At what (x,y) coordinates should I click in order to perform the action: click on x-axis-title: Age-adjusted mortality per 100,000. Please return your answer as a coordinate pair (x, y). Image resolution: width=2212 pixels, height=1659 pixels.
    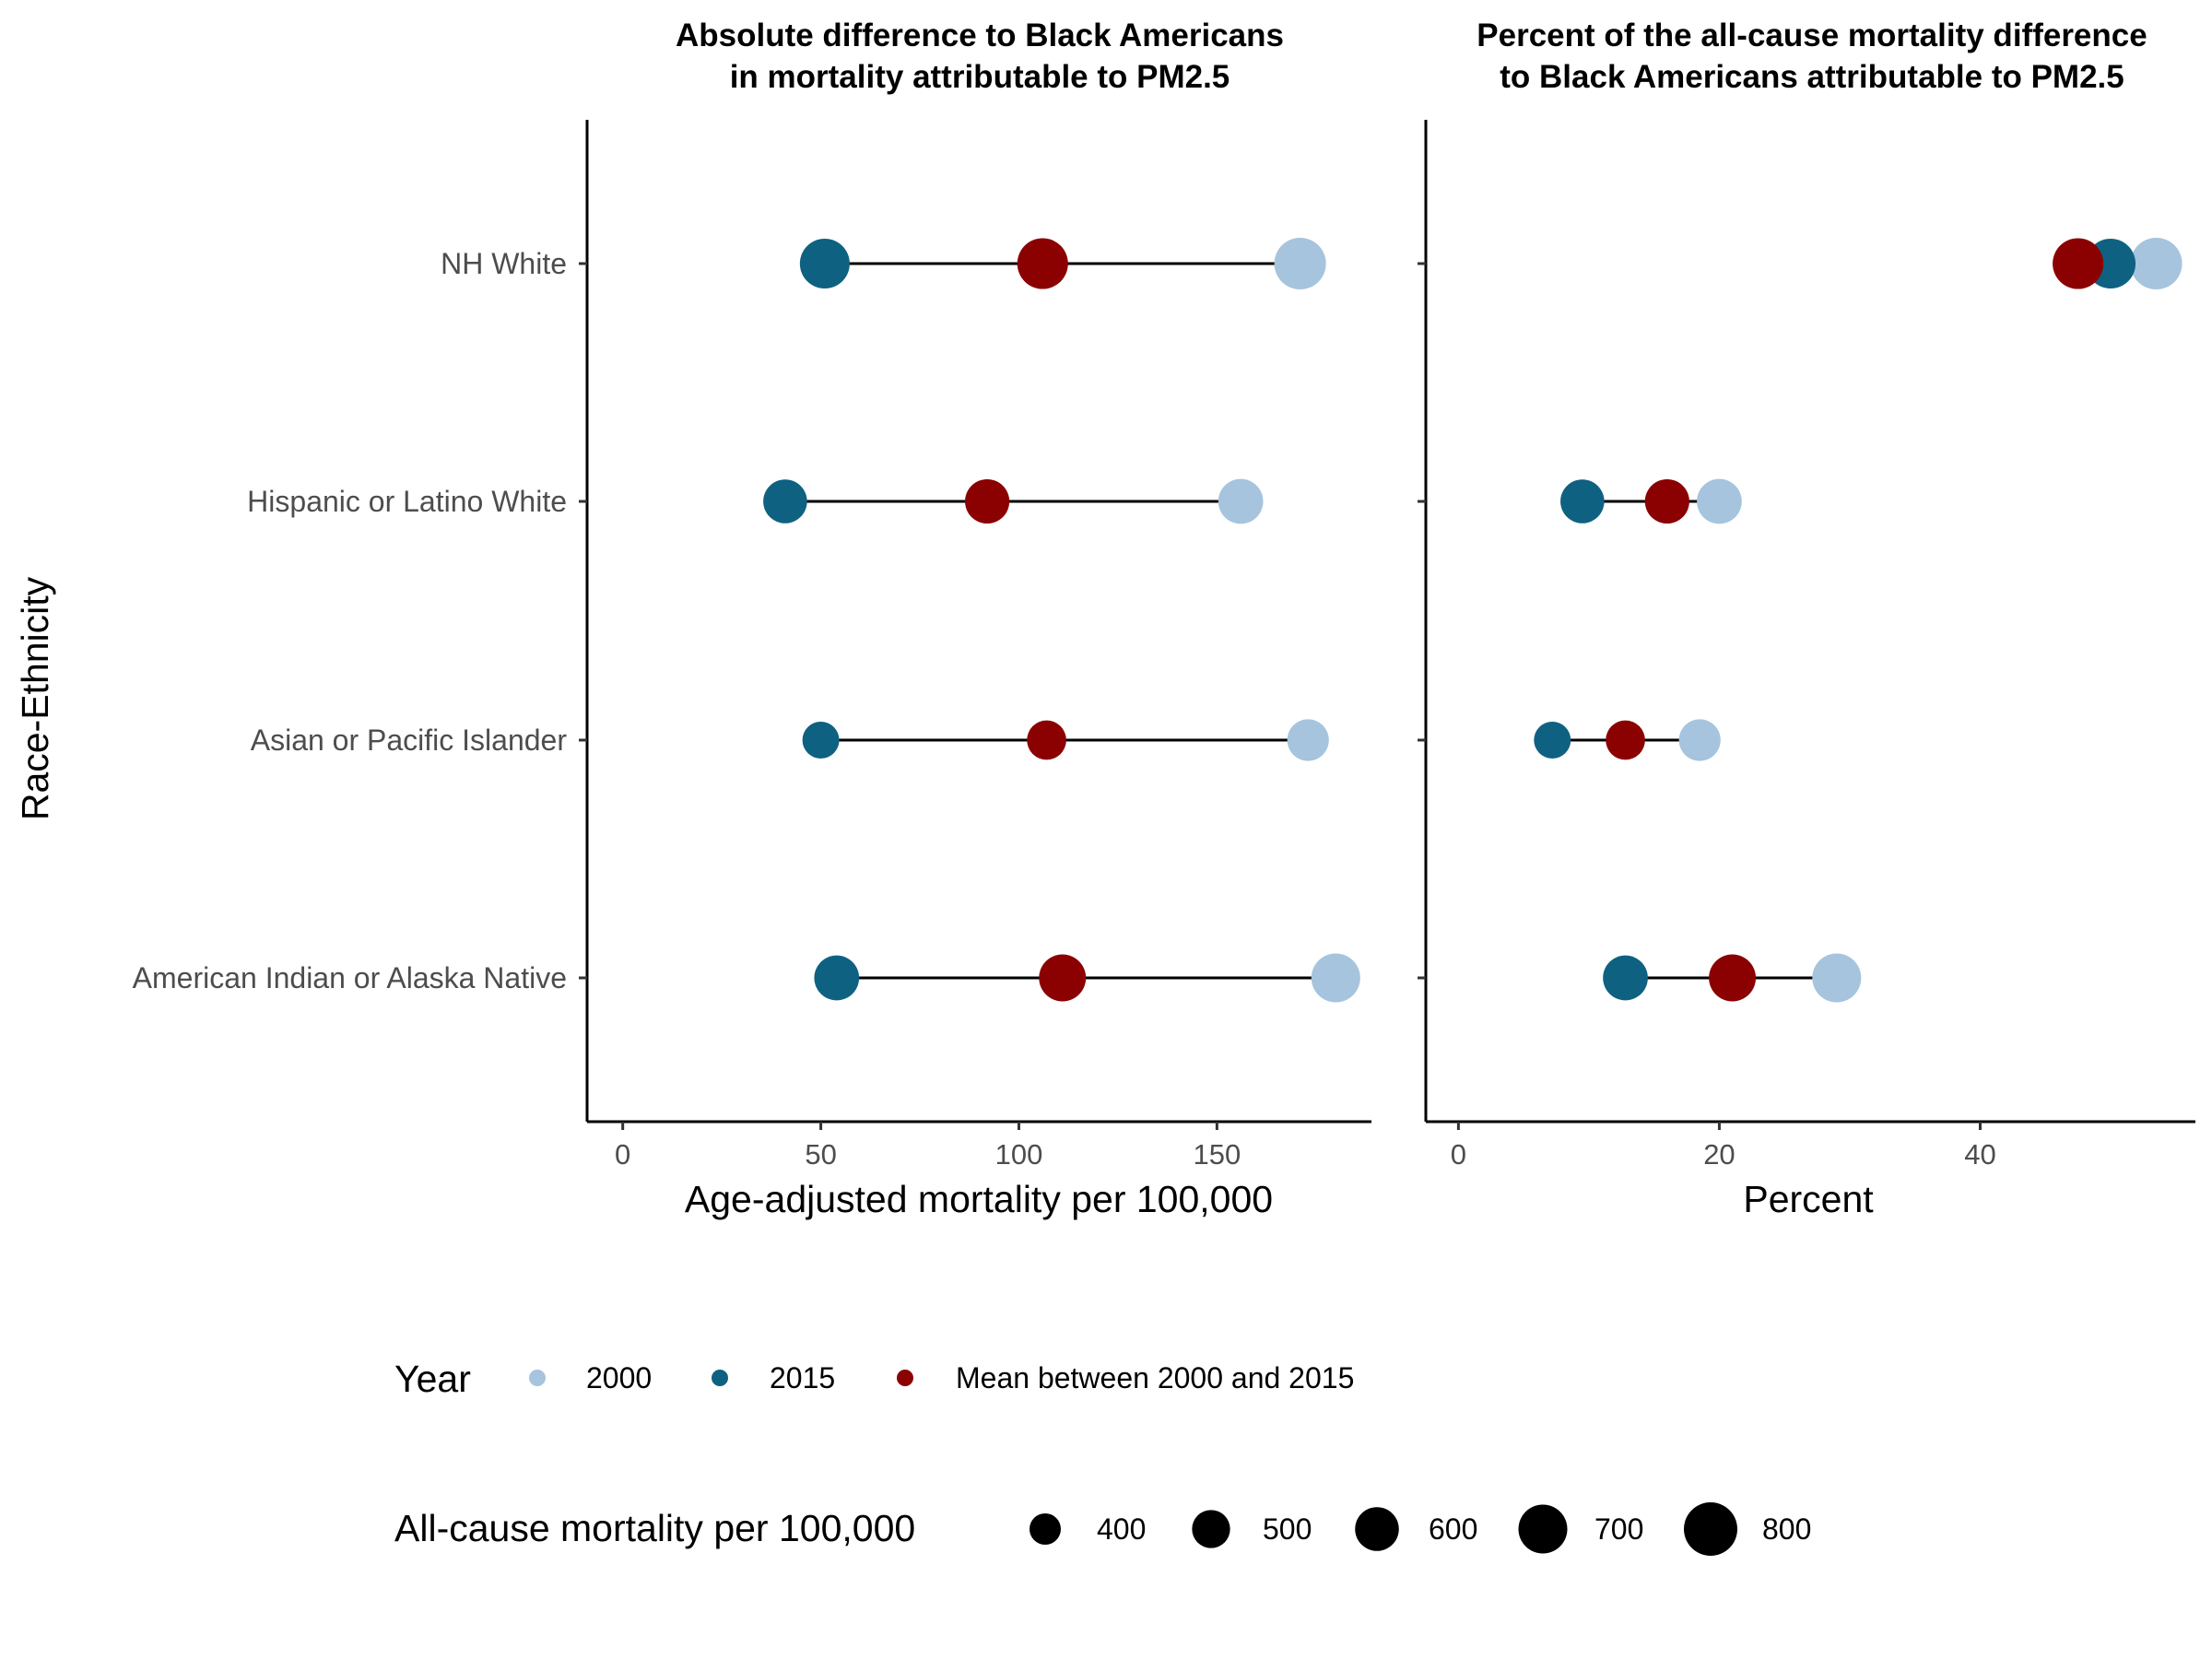
    Looking at the image, I should click on (979, 1199).